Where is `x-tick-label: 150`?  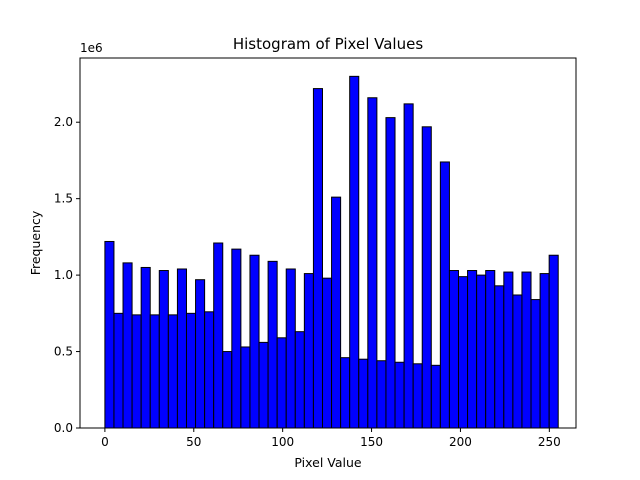
x-tick-label: 150 is located at coordinates (371, 442).